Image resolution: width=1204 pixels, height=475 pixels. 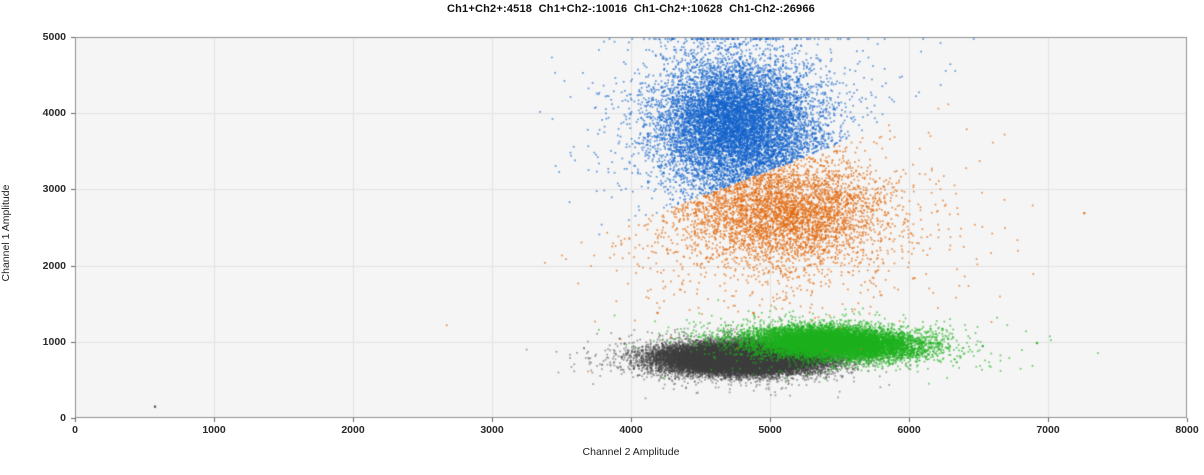 What do you see at coordinates (6, 233) in the screenshot?
I see `y-axis-label: Channel 1 Amplitude` at bounding box center [6, 233].